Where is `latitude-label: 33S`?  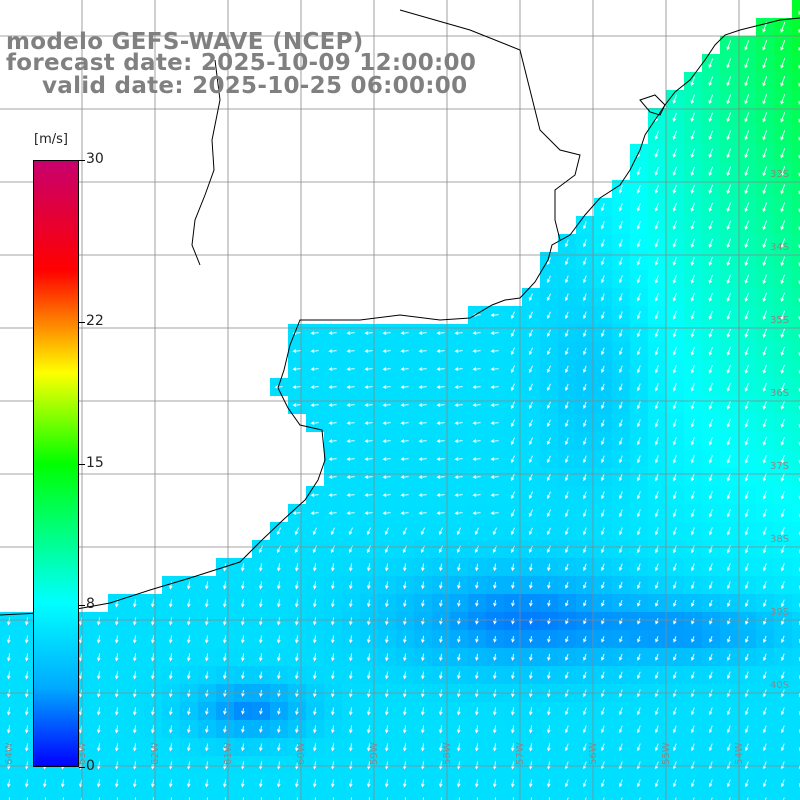
latitude-label: 33S is located at coordinates (779, 174).